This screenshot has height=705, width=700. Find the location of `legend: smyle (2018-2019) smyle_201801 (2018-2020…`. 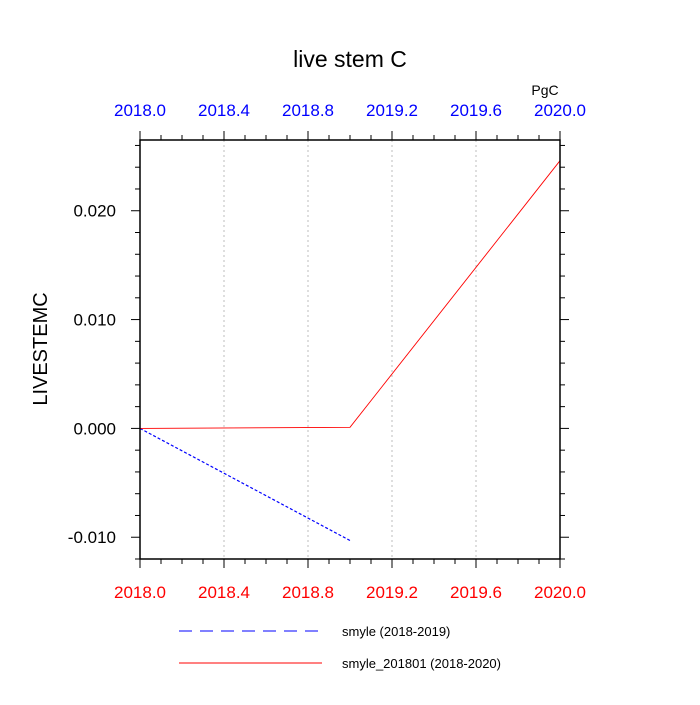

legend: smyle (2018-2019) smyle_201801 (2018-2020… is located at coordinates (340, 647).